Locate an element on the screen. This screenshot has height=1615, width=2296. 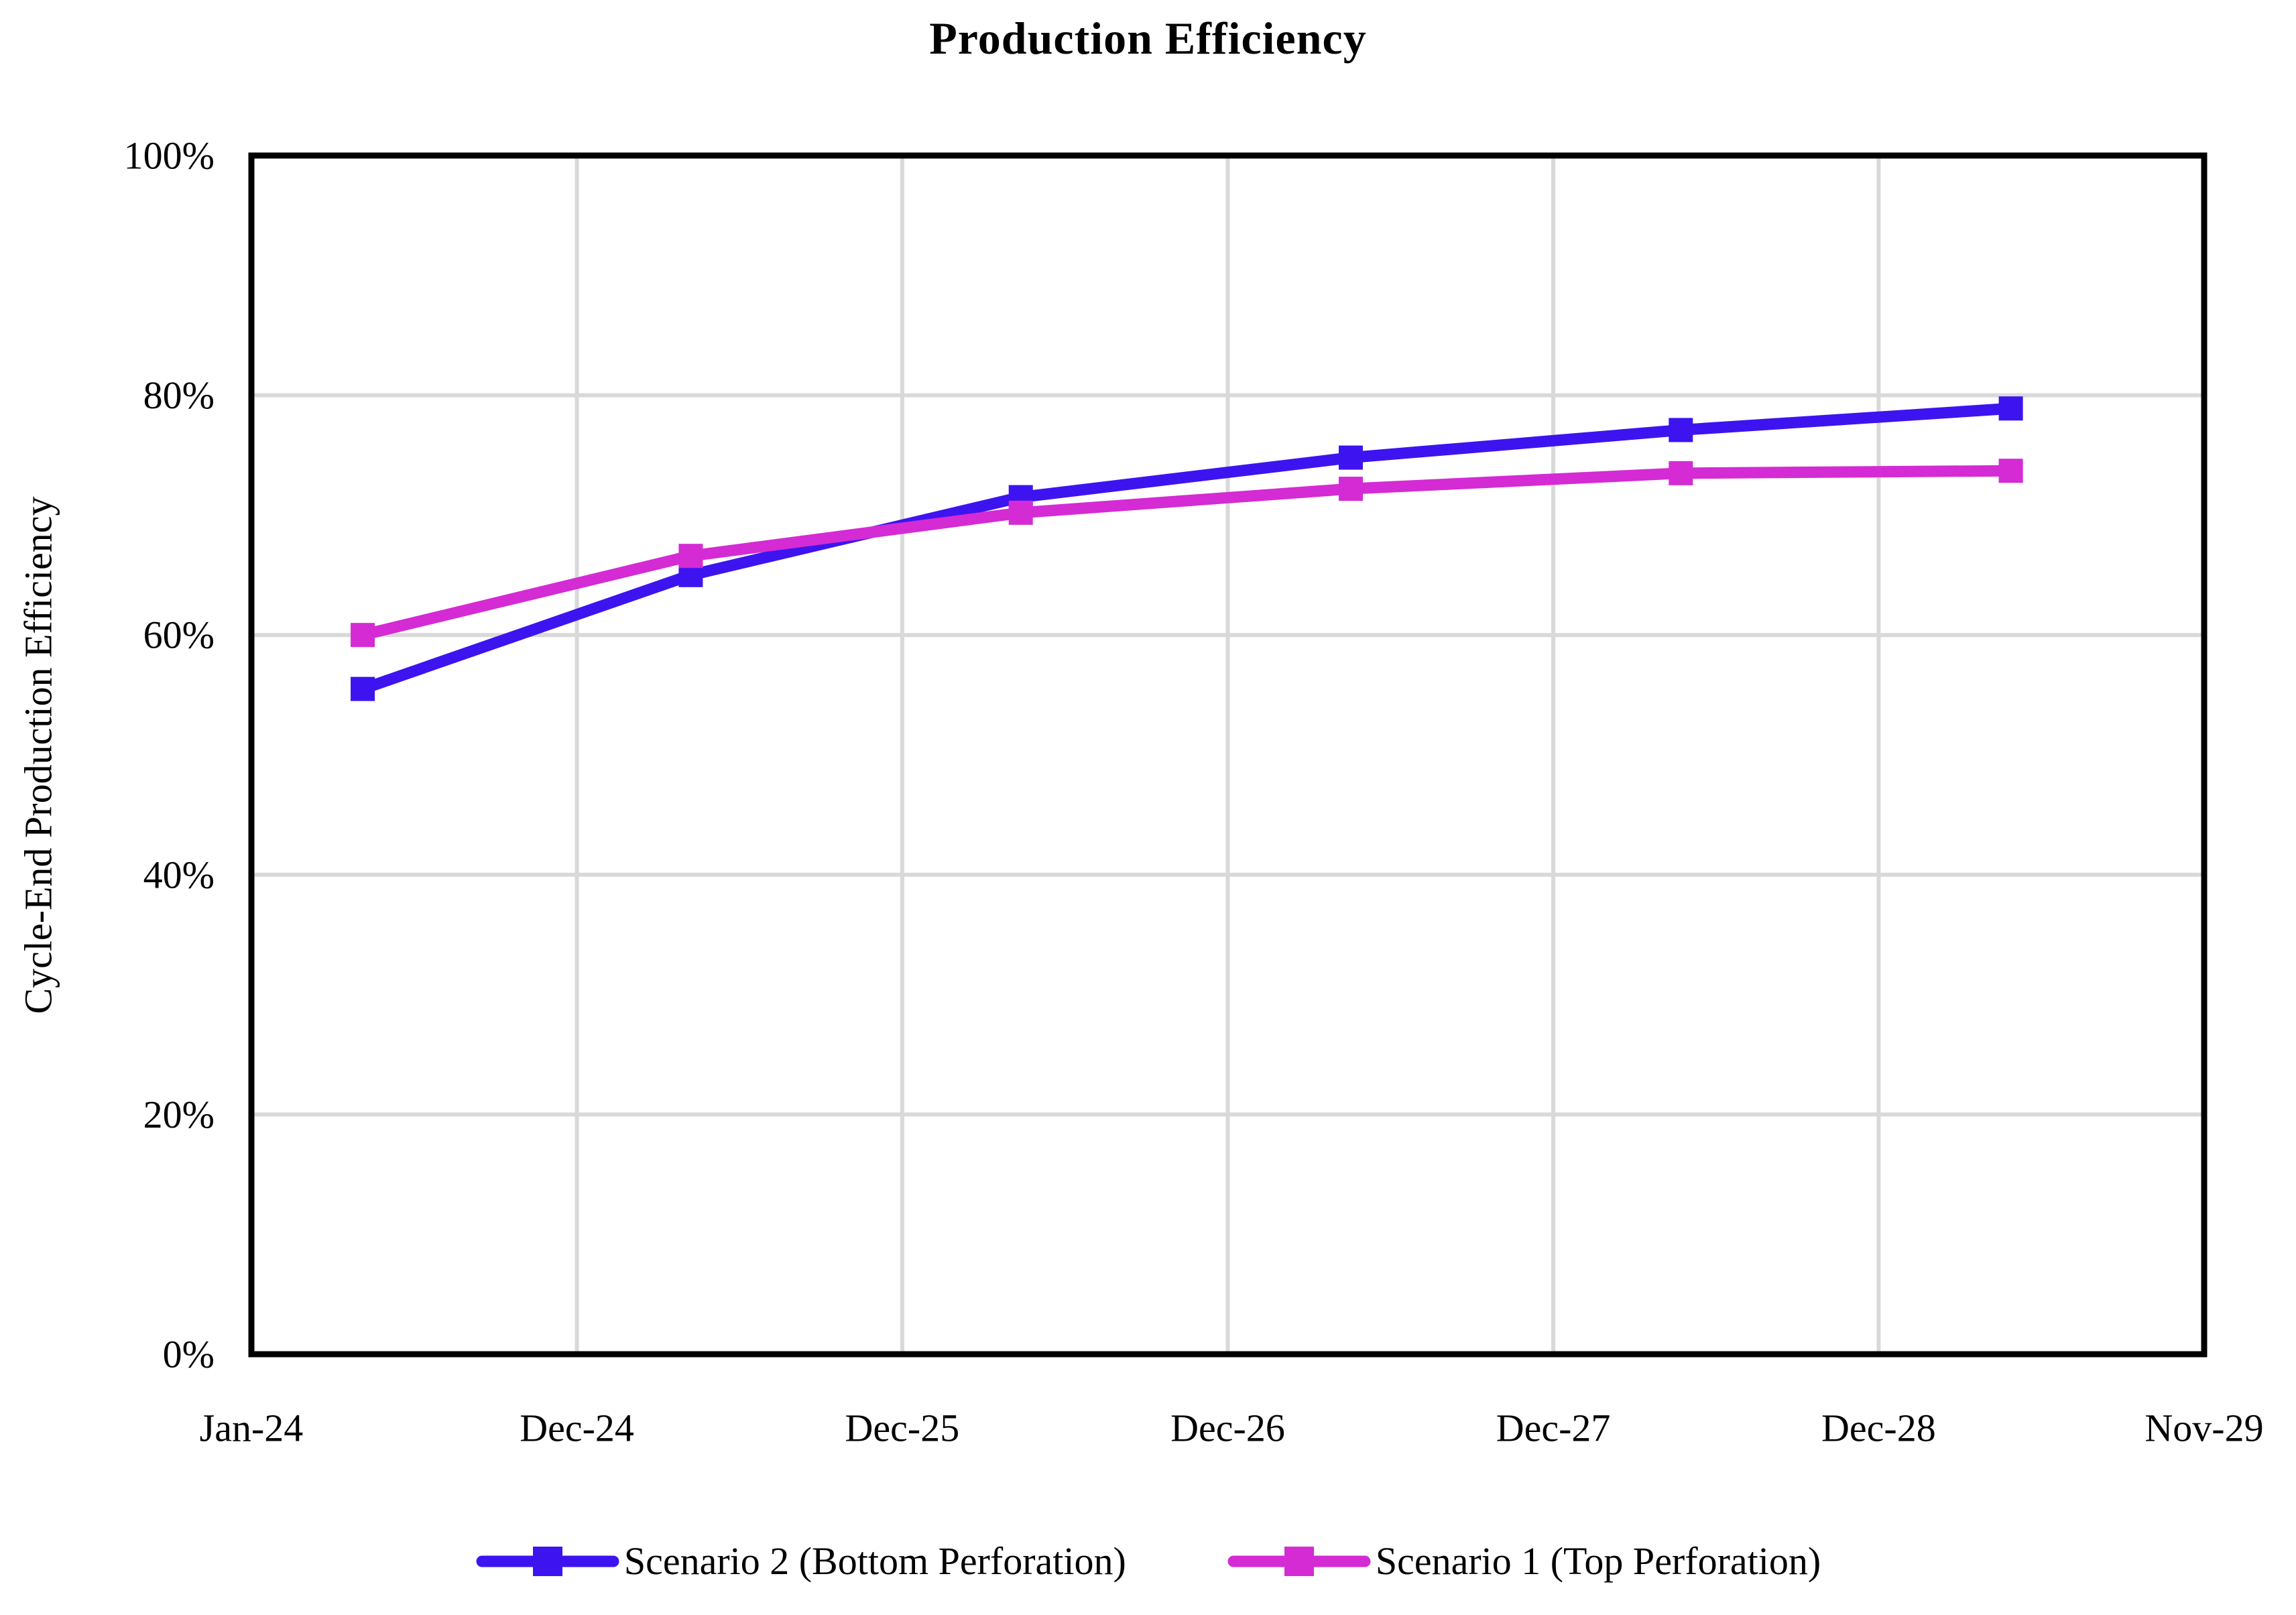
chart-title: Production Efficiency is located at coordinates (1148, 38).